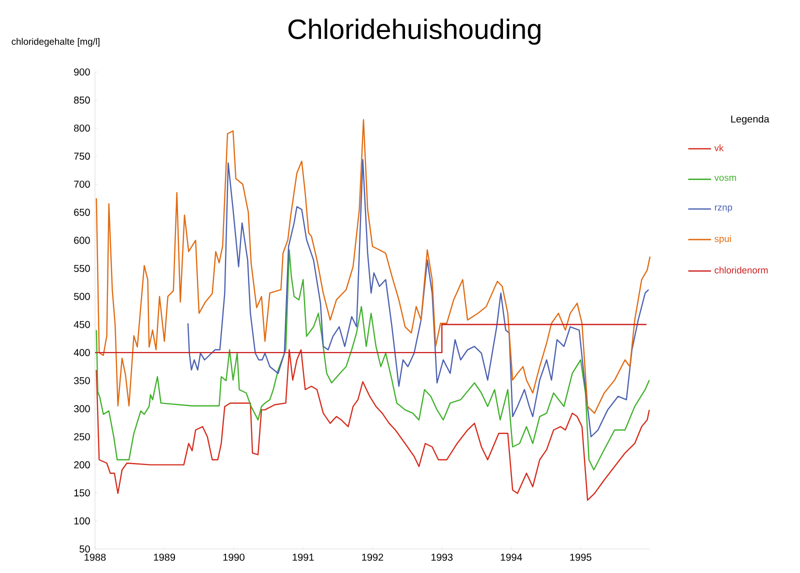 The image size is (800, 573). I want to click on y-tick-label: 50, so click(85, 549).